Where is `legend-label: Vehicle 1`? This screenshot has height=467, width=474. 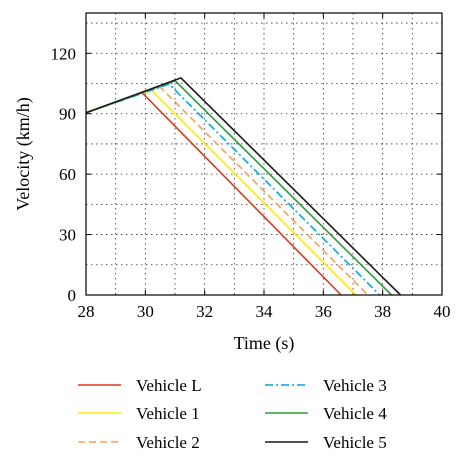
legend-label: Vehicle 1 is located at coordinates (168, 413).